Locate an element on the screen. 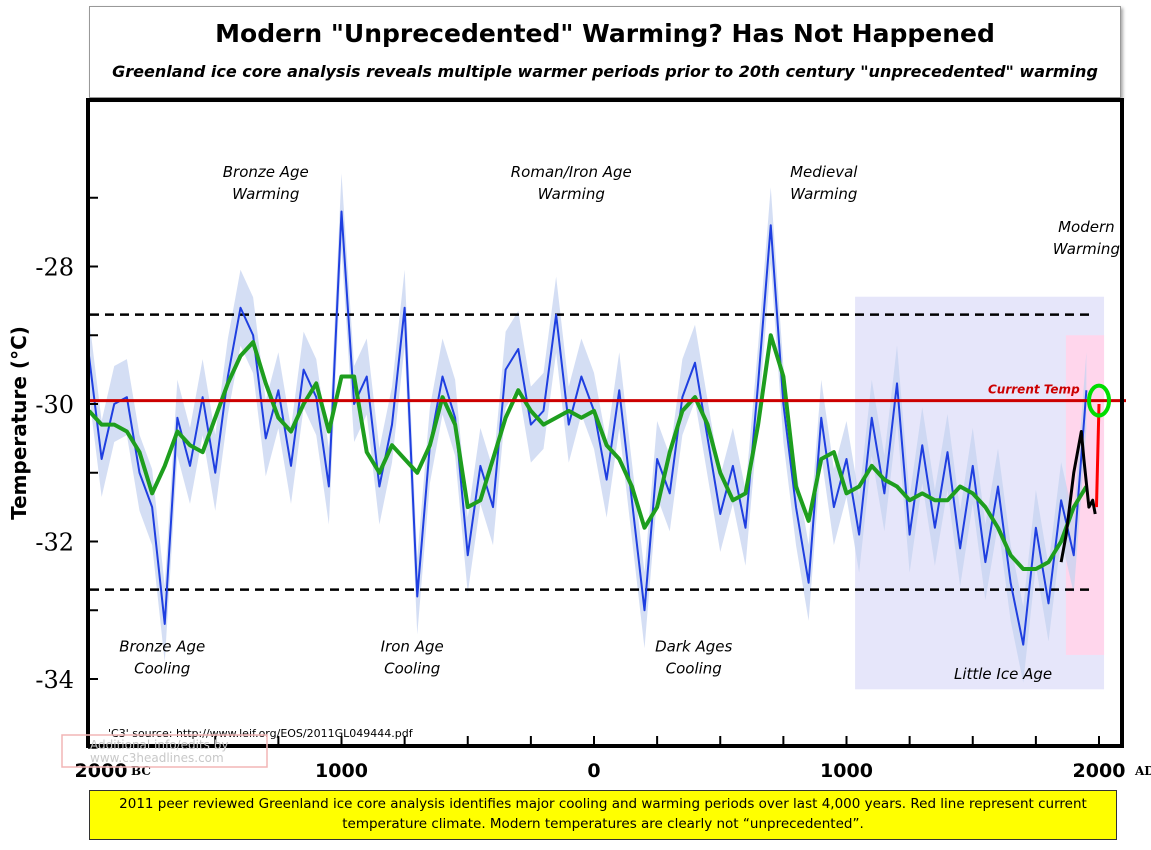  annotation-5: Iron Age is located at coordinates (412, 647).